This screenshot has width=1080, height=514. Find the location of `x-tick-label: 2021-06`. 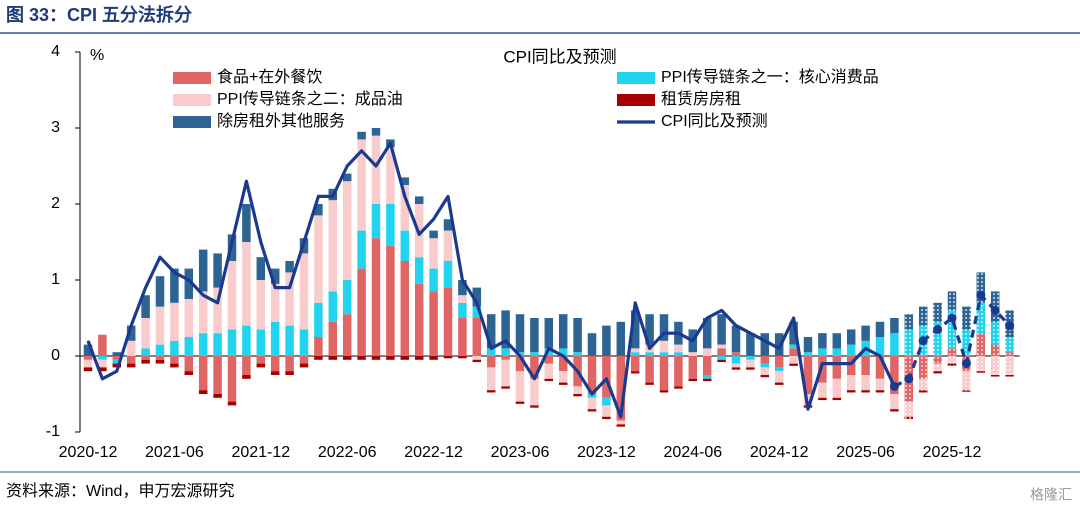

x-tick-label: 2021-06 is located at coordinates (174, 452).